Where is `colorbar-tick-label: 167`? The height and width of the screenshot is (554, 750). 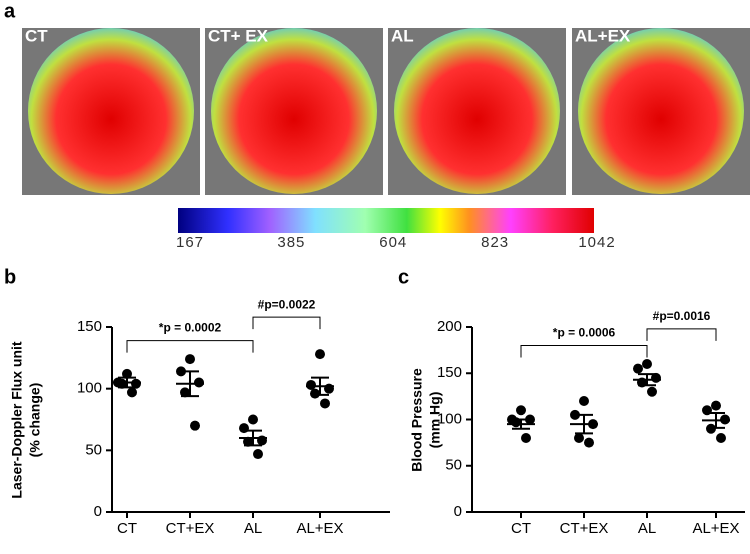
colorbar-tick-label: 167 is located at coordinates (190, 242).